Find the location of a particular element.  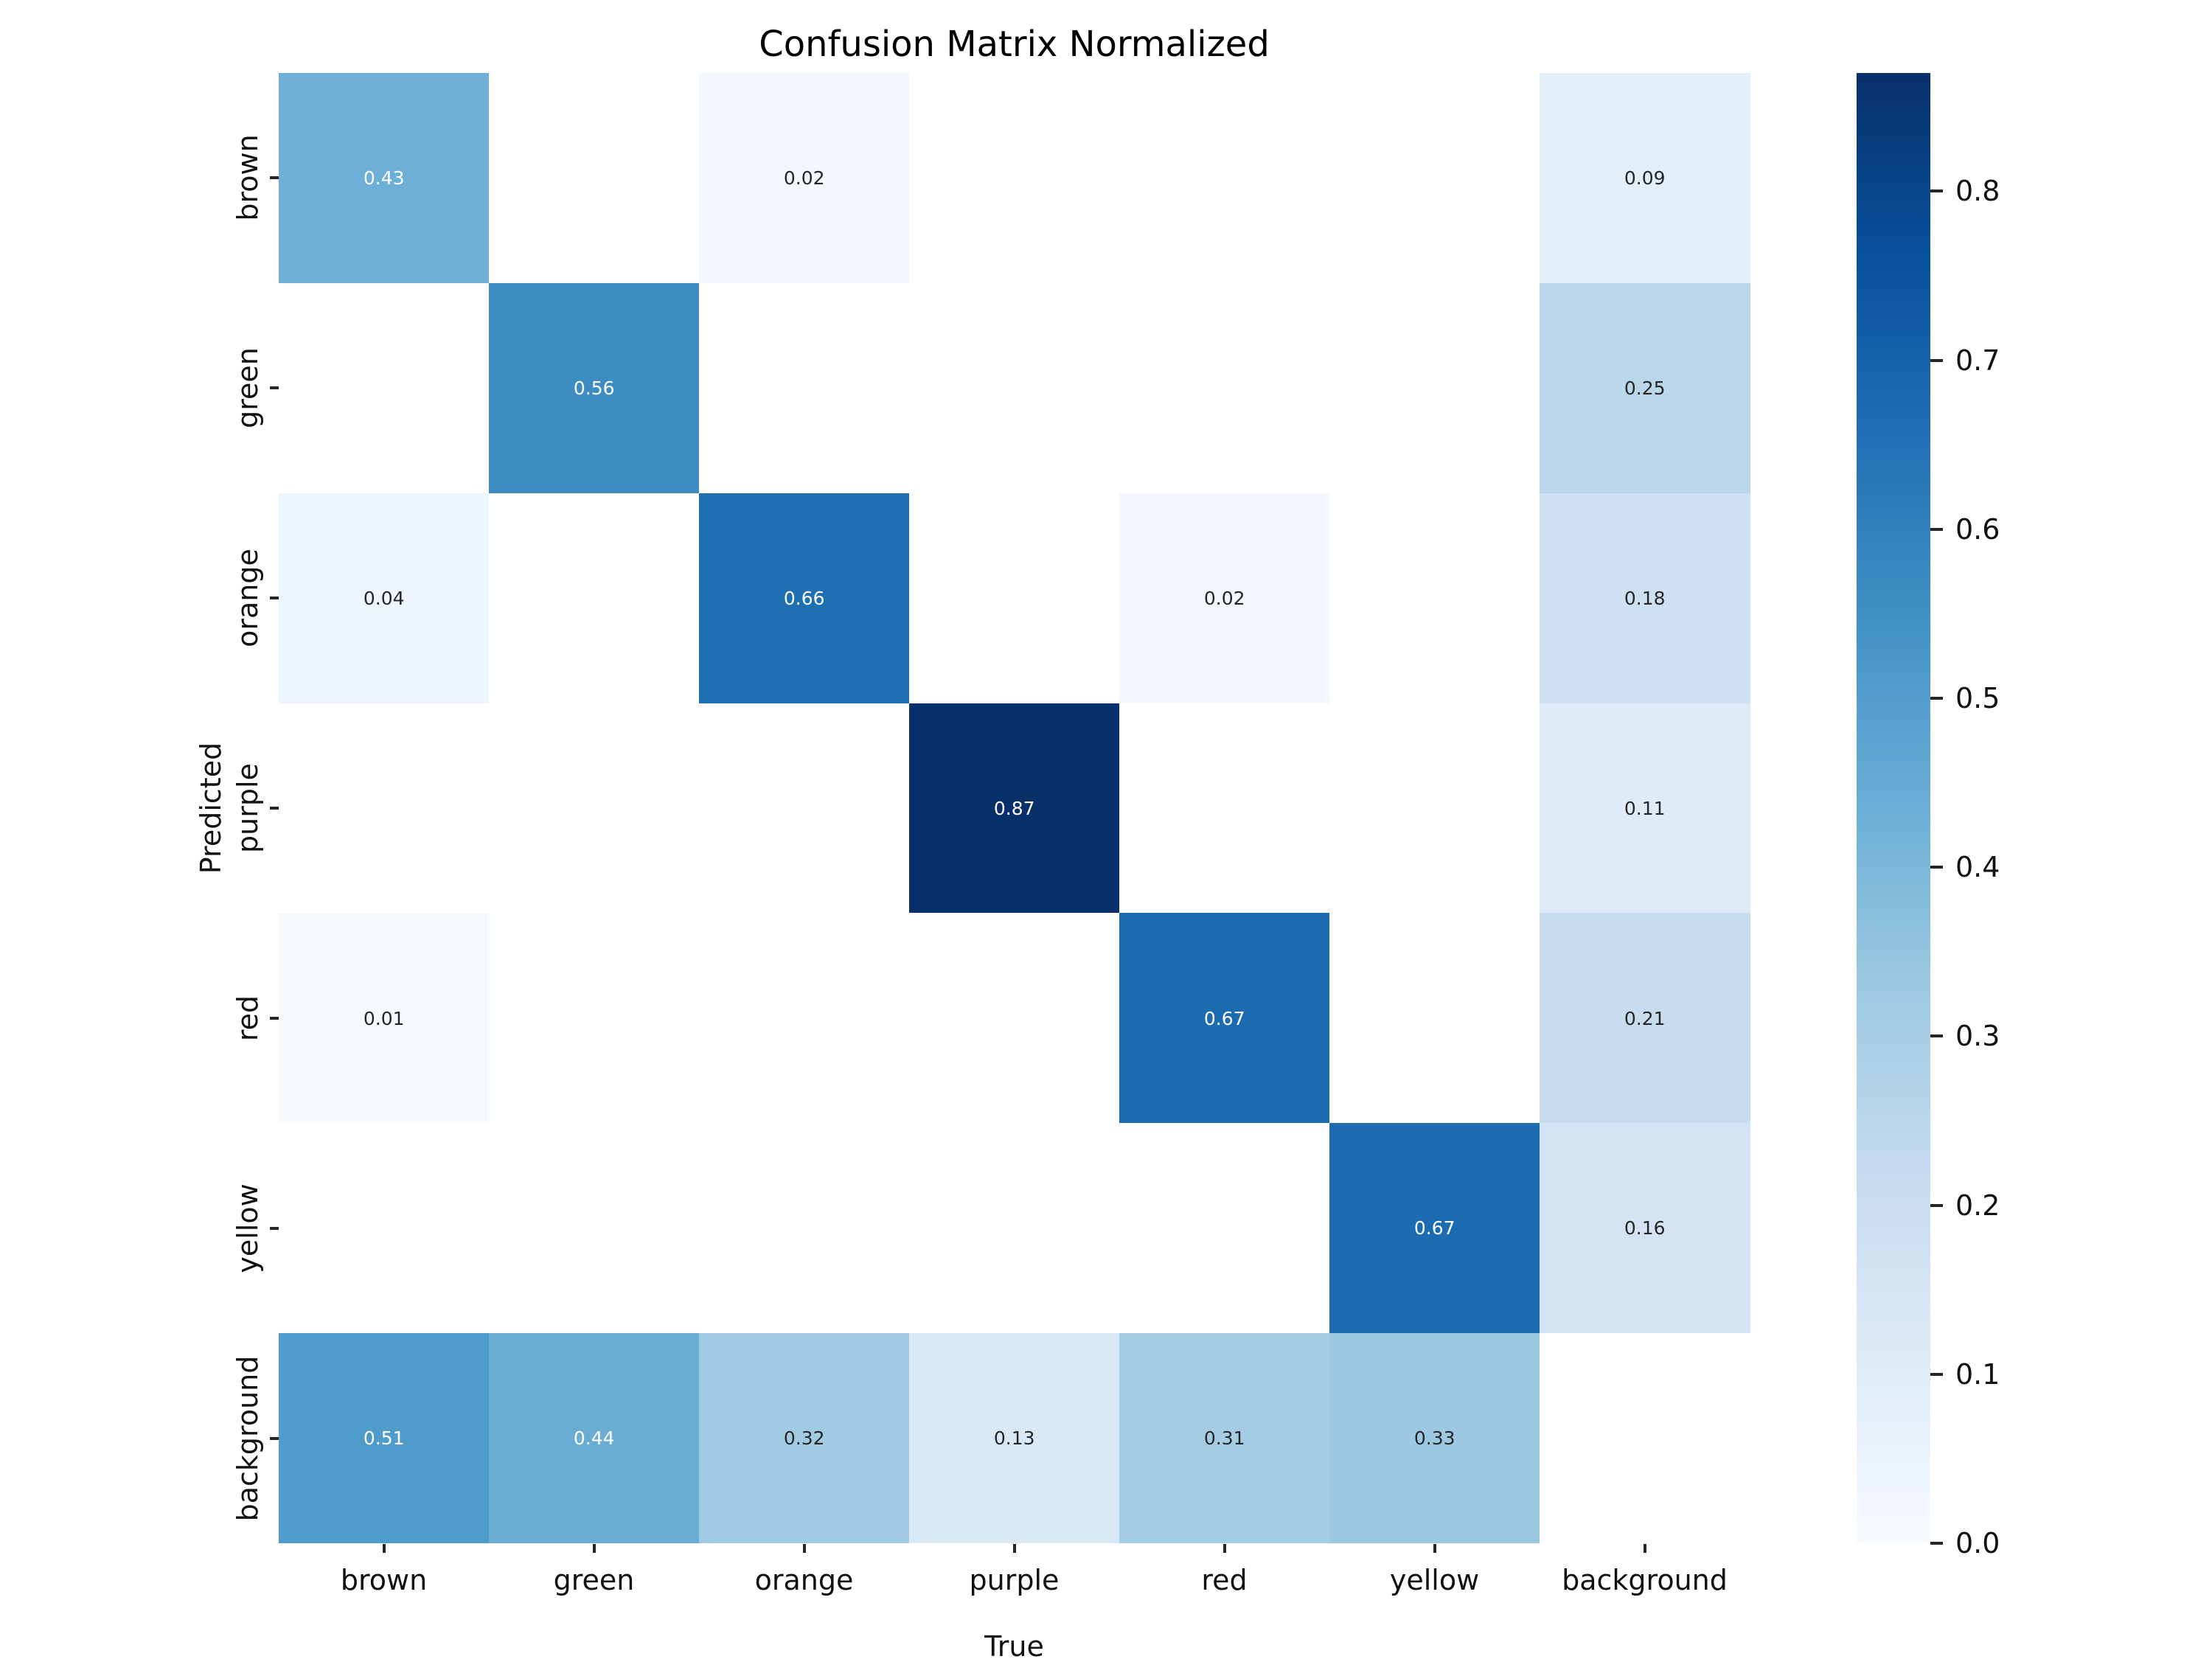

colorbar-tick-label-0.3: 0.3 is located at coordinates (1977, 1036).